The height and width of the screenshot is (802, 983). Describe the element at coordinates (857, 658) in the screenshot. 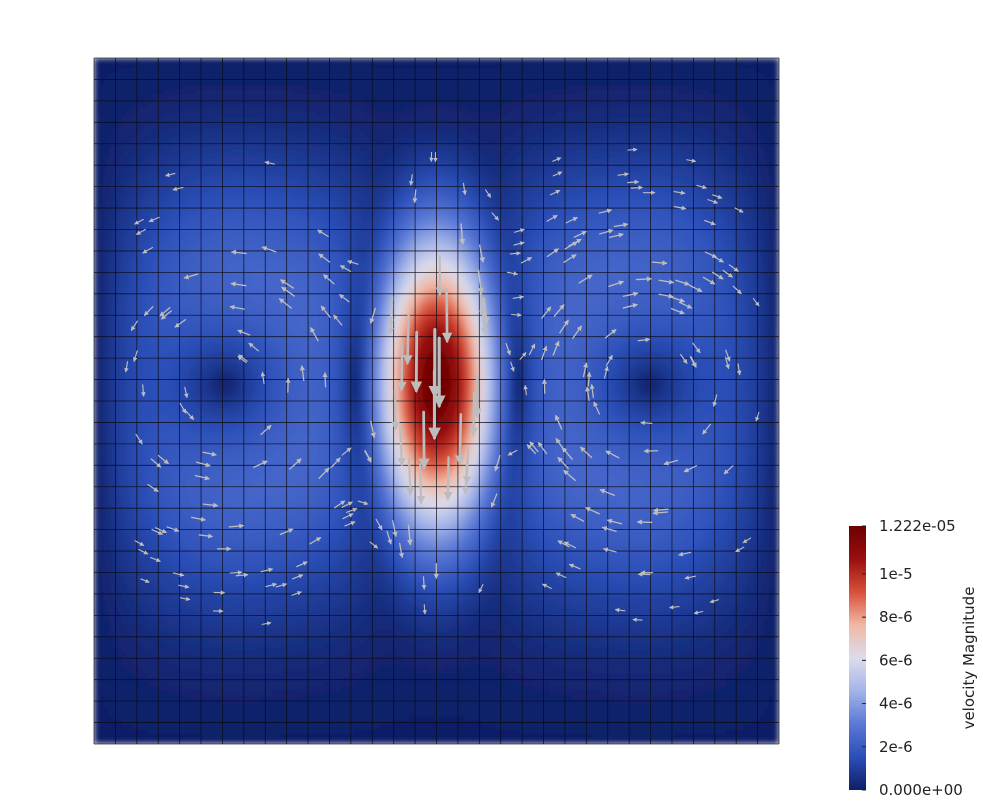

I see `colorbar-gradient` at that location.